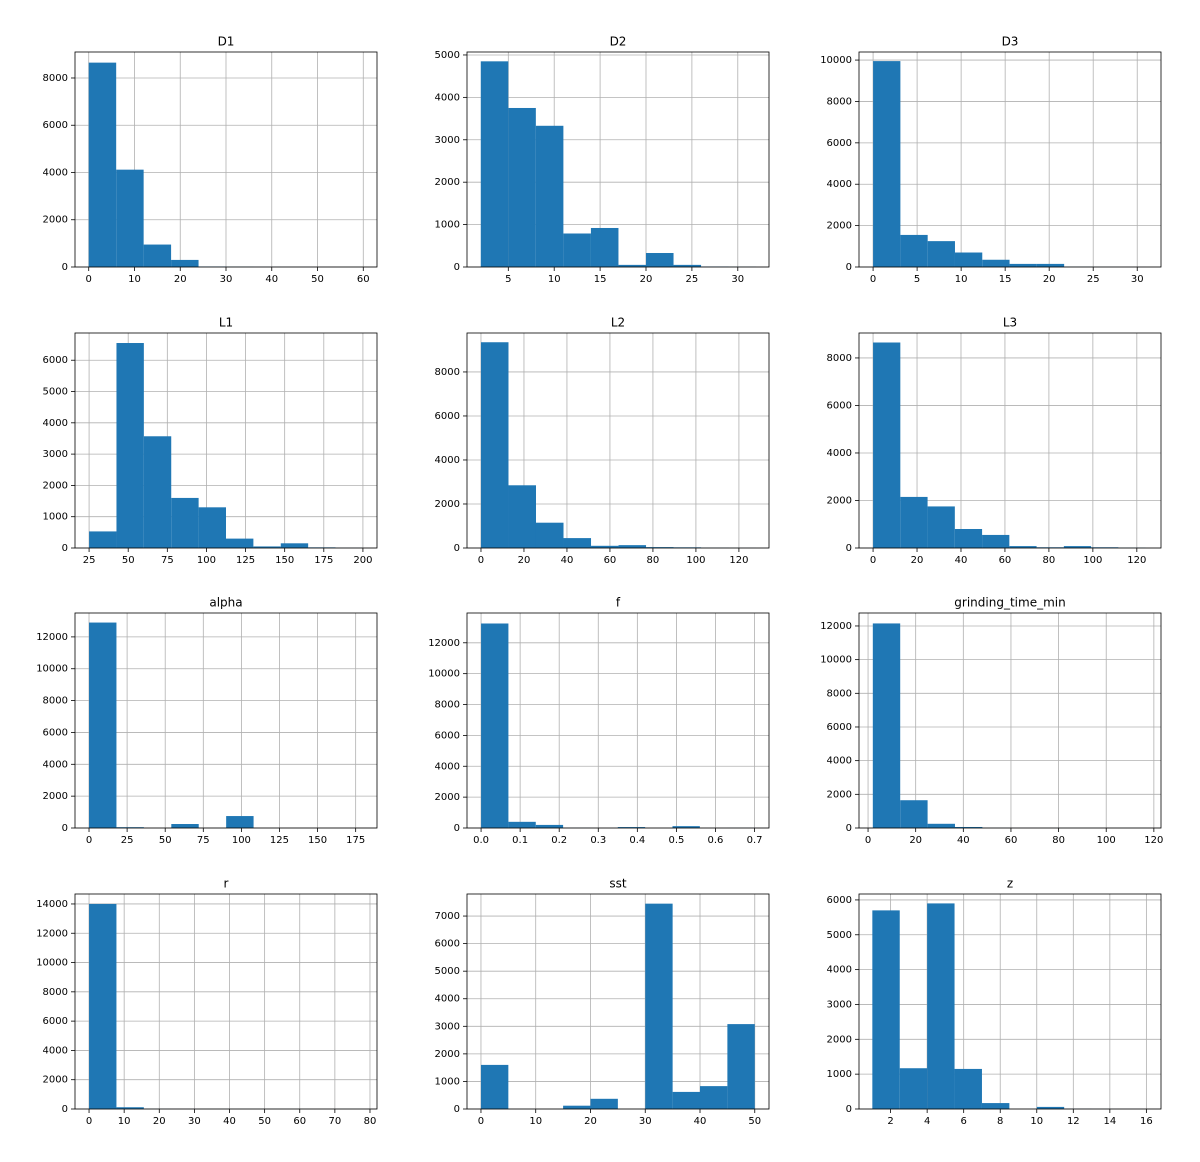 This screenshot has width=1200, height=1162. Describe the element at coordinates (210, 160) in the screenshot. I see `subplot: 0 10 20 30 40 50 60 0 2000 4000 6000 8000 D1` at that location.